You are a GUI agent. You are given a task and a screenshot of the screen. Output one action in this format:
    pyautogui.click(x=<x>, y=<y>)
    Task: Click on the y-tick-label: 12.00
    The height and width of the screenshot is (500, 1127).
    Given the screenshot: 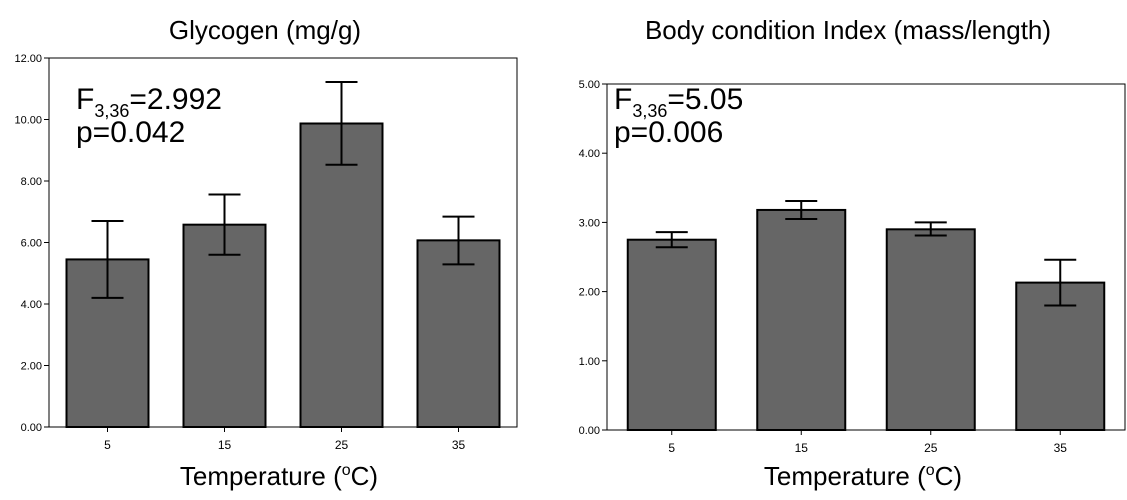 What is the action you would take?
    pyautogui.click(x=28, y=59)
    